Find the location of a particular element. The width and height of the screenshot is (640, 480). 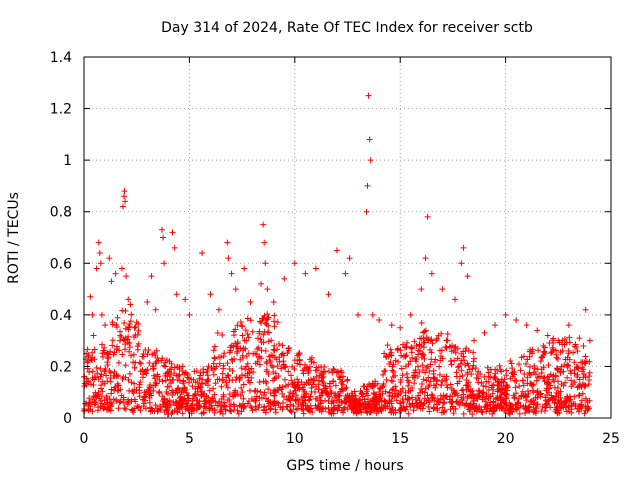

x-tick-label: 5 is located at coordinates (189, 439).